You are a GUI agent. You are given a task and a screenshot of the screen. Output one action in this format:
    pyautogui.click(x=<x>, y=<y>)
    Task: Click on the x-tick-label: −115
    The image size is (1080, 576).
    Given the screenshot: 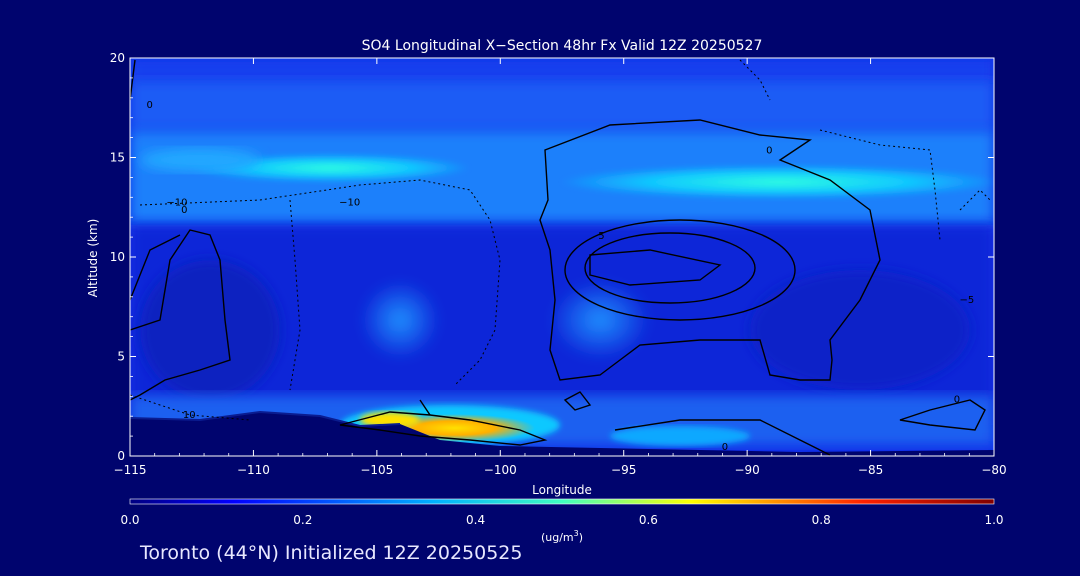 What is the action you would take?
    pyautogui.click(x=130, y=470)
    